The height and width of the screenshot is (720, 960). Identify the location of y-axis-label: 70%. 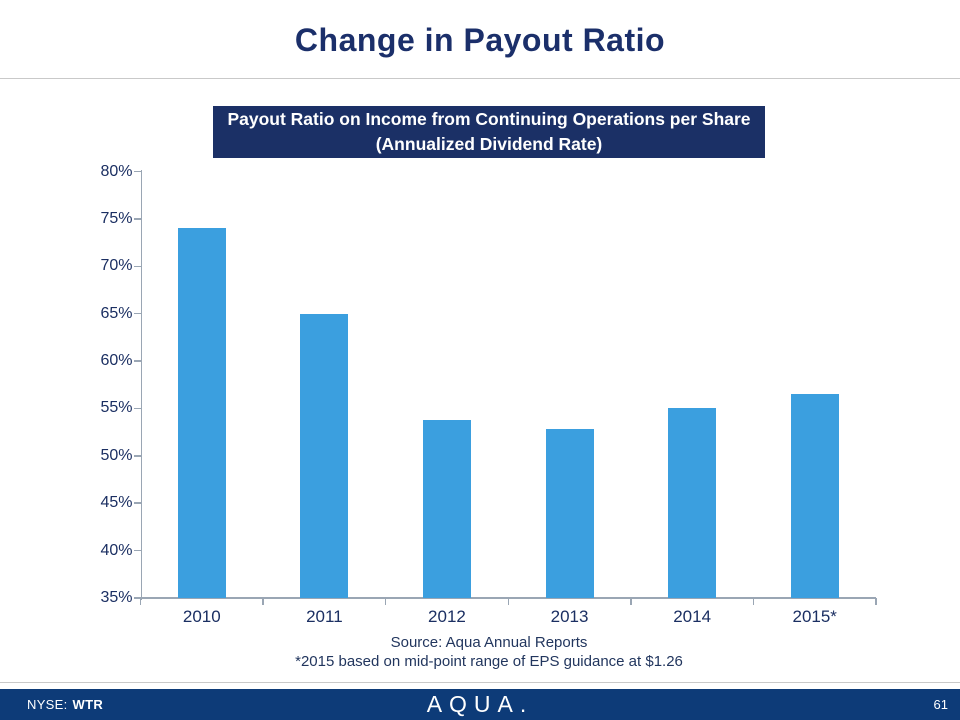
(116, 266).